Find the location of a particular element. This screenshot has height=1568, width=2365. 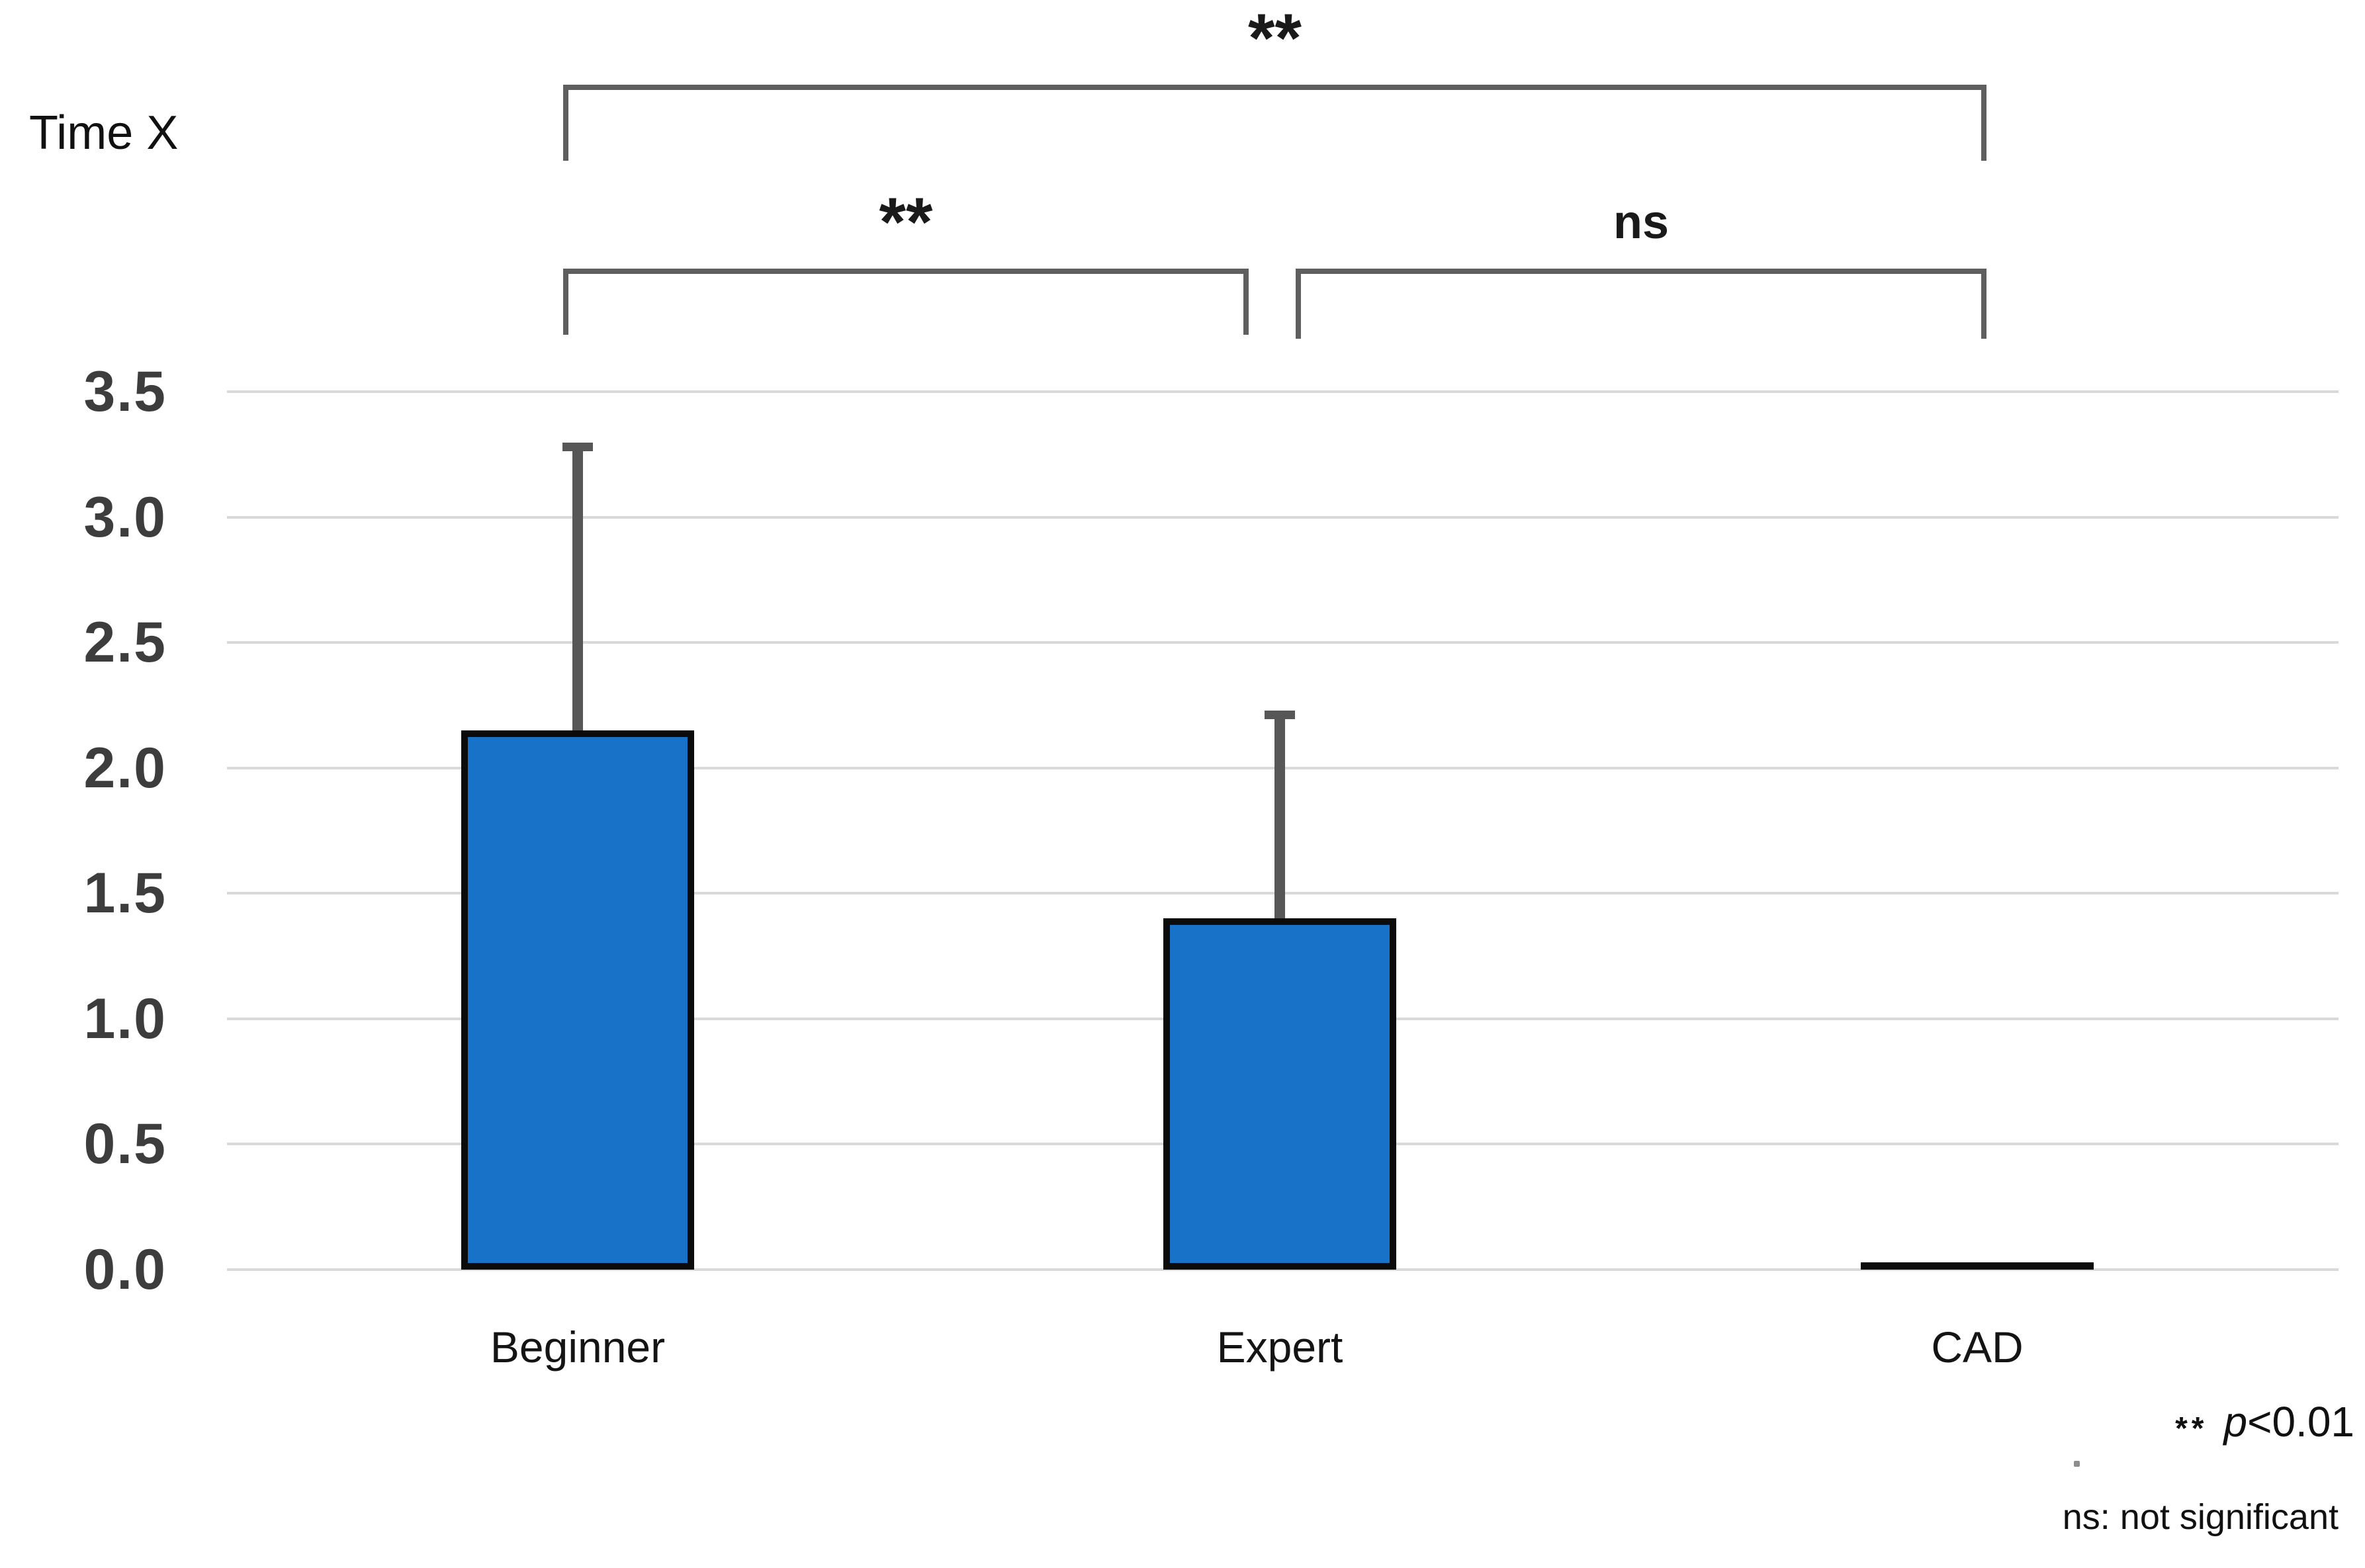

y-axis-tick-label: 2.5 is located at coordinates (125, 643).